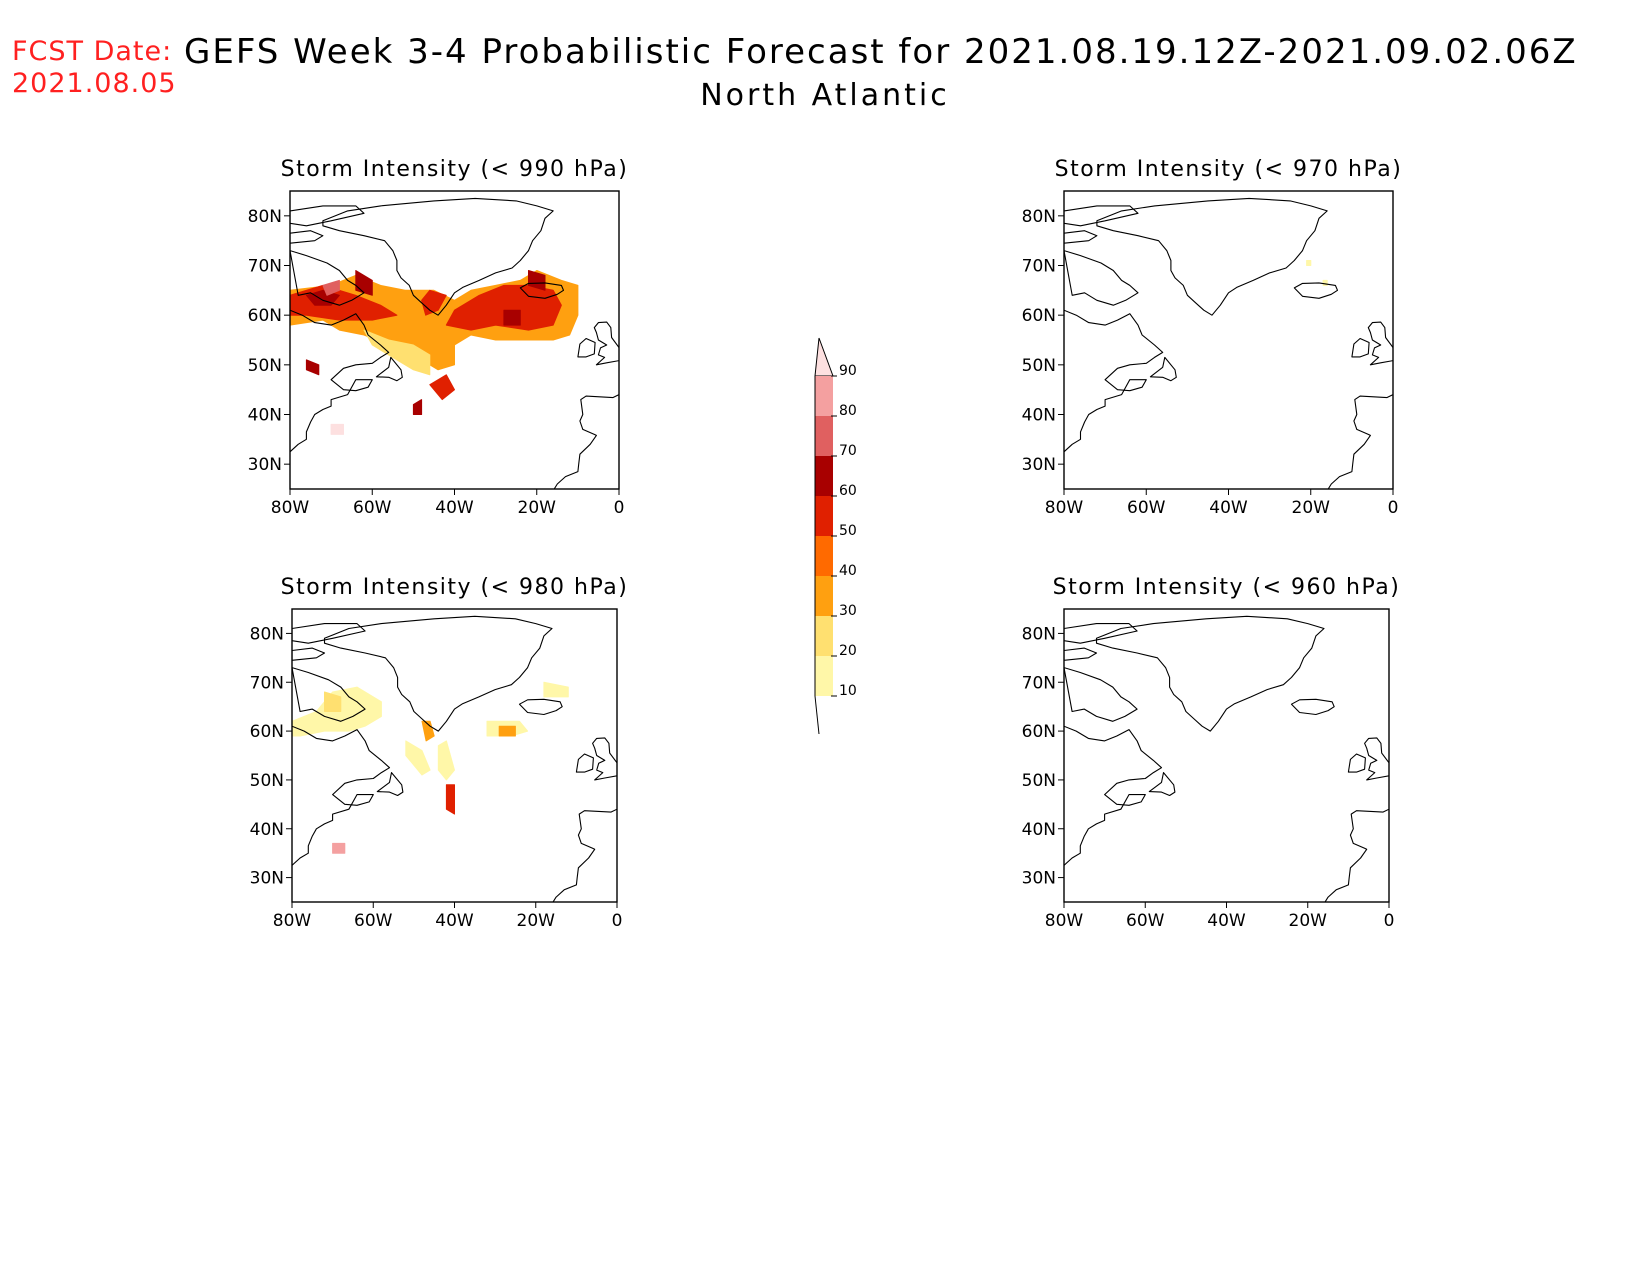 This screenshot has height=1275, width=1650. What do you see at coordinates (373, 921) in the screenshot?
I see `lon-tick-label: 60W` at bounding box center [373, 921].